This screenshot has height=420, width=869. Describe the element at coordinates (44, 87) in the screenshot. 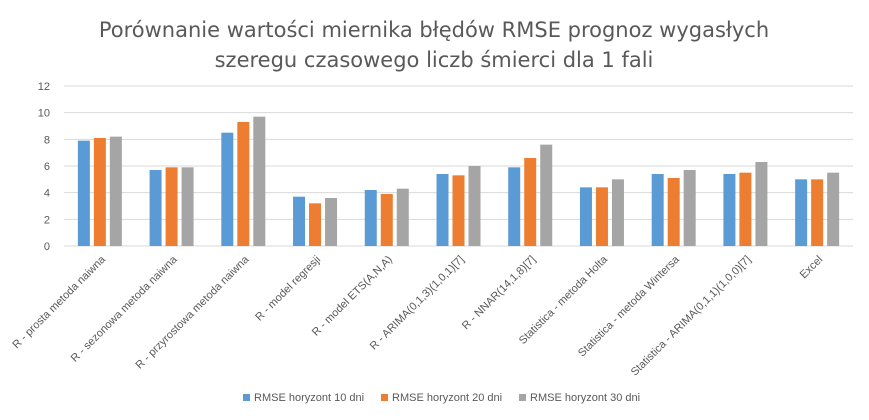

I see `y-tick-label: 12` at that location.